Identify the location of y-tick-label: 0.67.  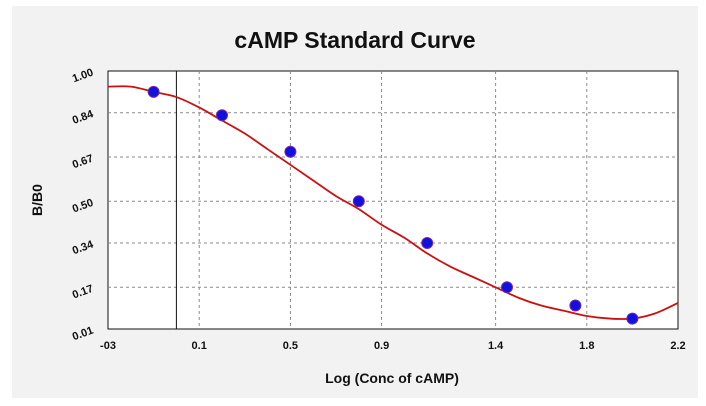
(83, 162).